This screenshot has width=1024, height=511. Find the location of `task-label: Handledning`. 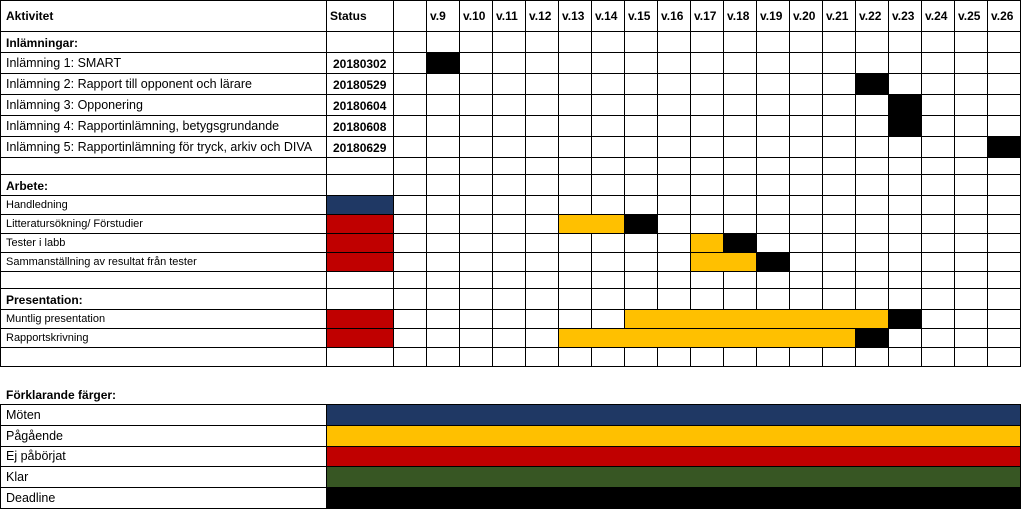

task-label: Handledning is located at coordinates (37, 205).